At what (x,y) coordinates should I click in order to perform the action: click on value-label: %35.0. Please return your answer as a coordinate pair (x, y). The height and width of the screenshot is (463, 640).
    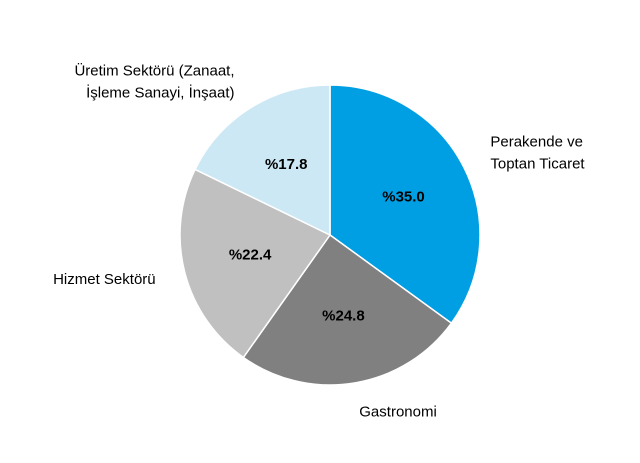
    Looking at the image, I should click on (403, 197).